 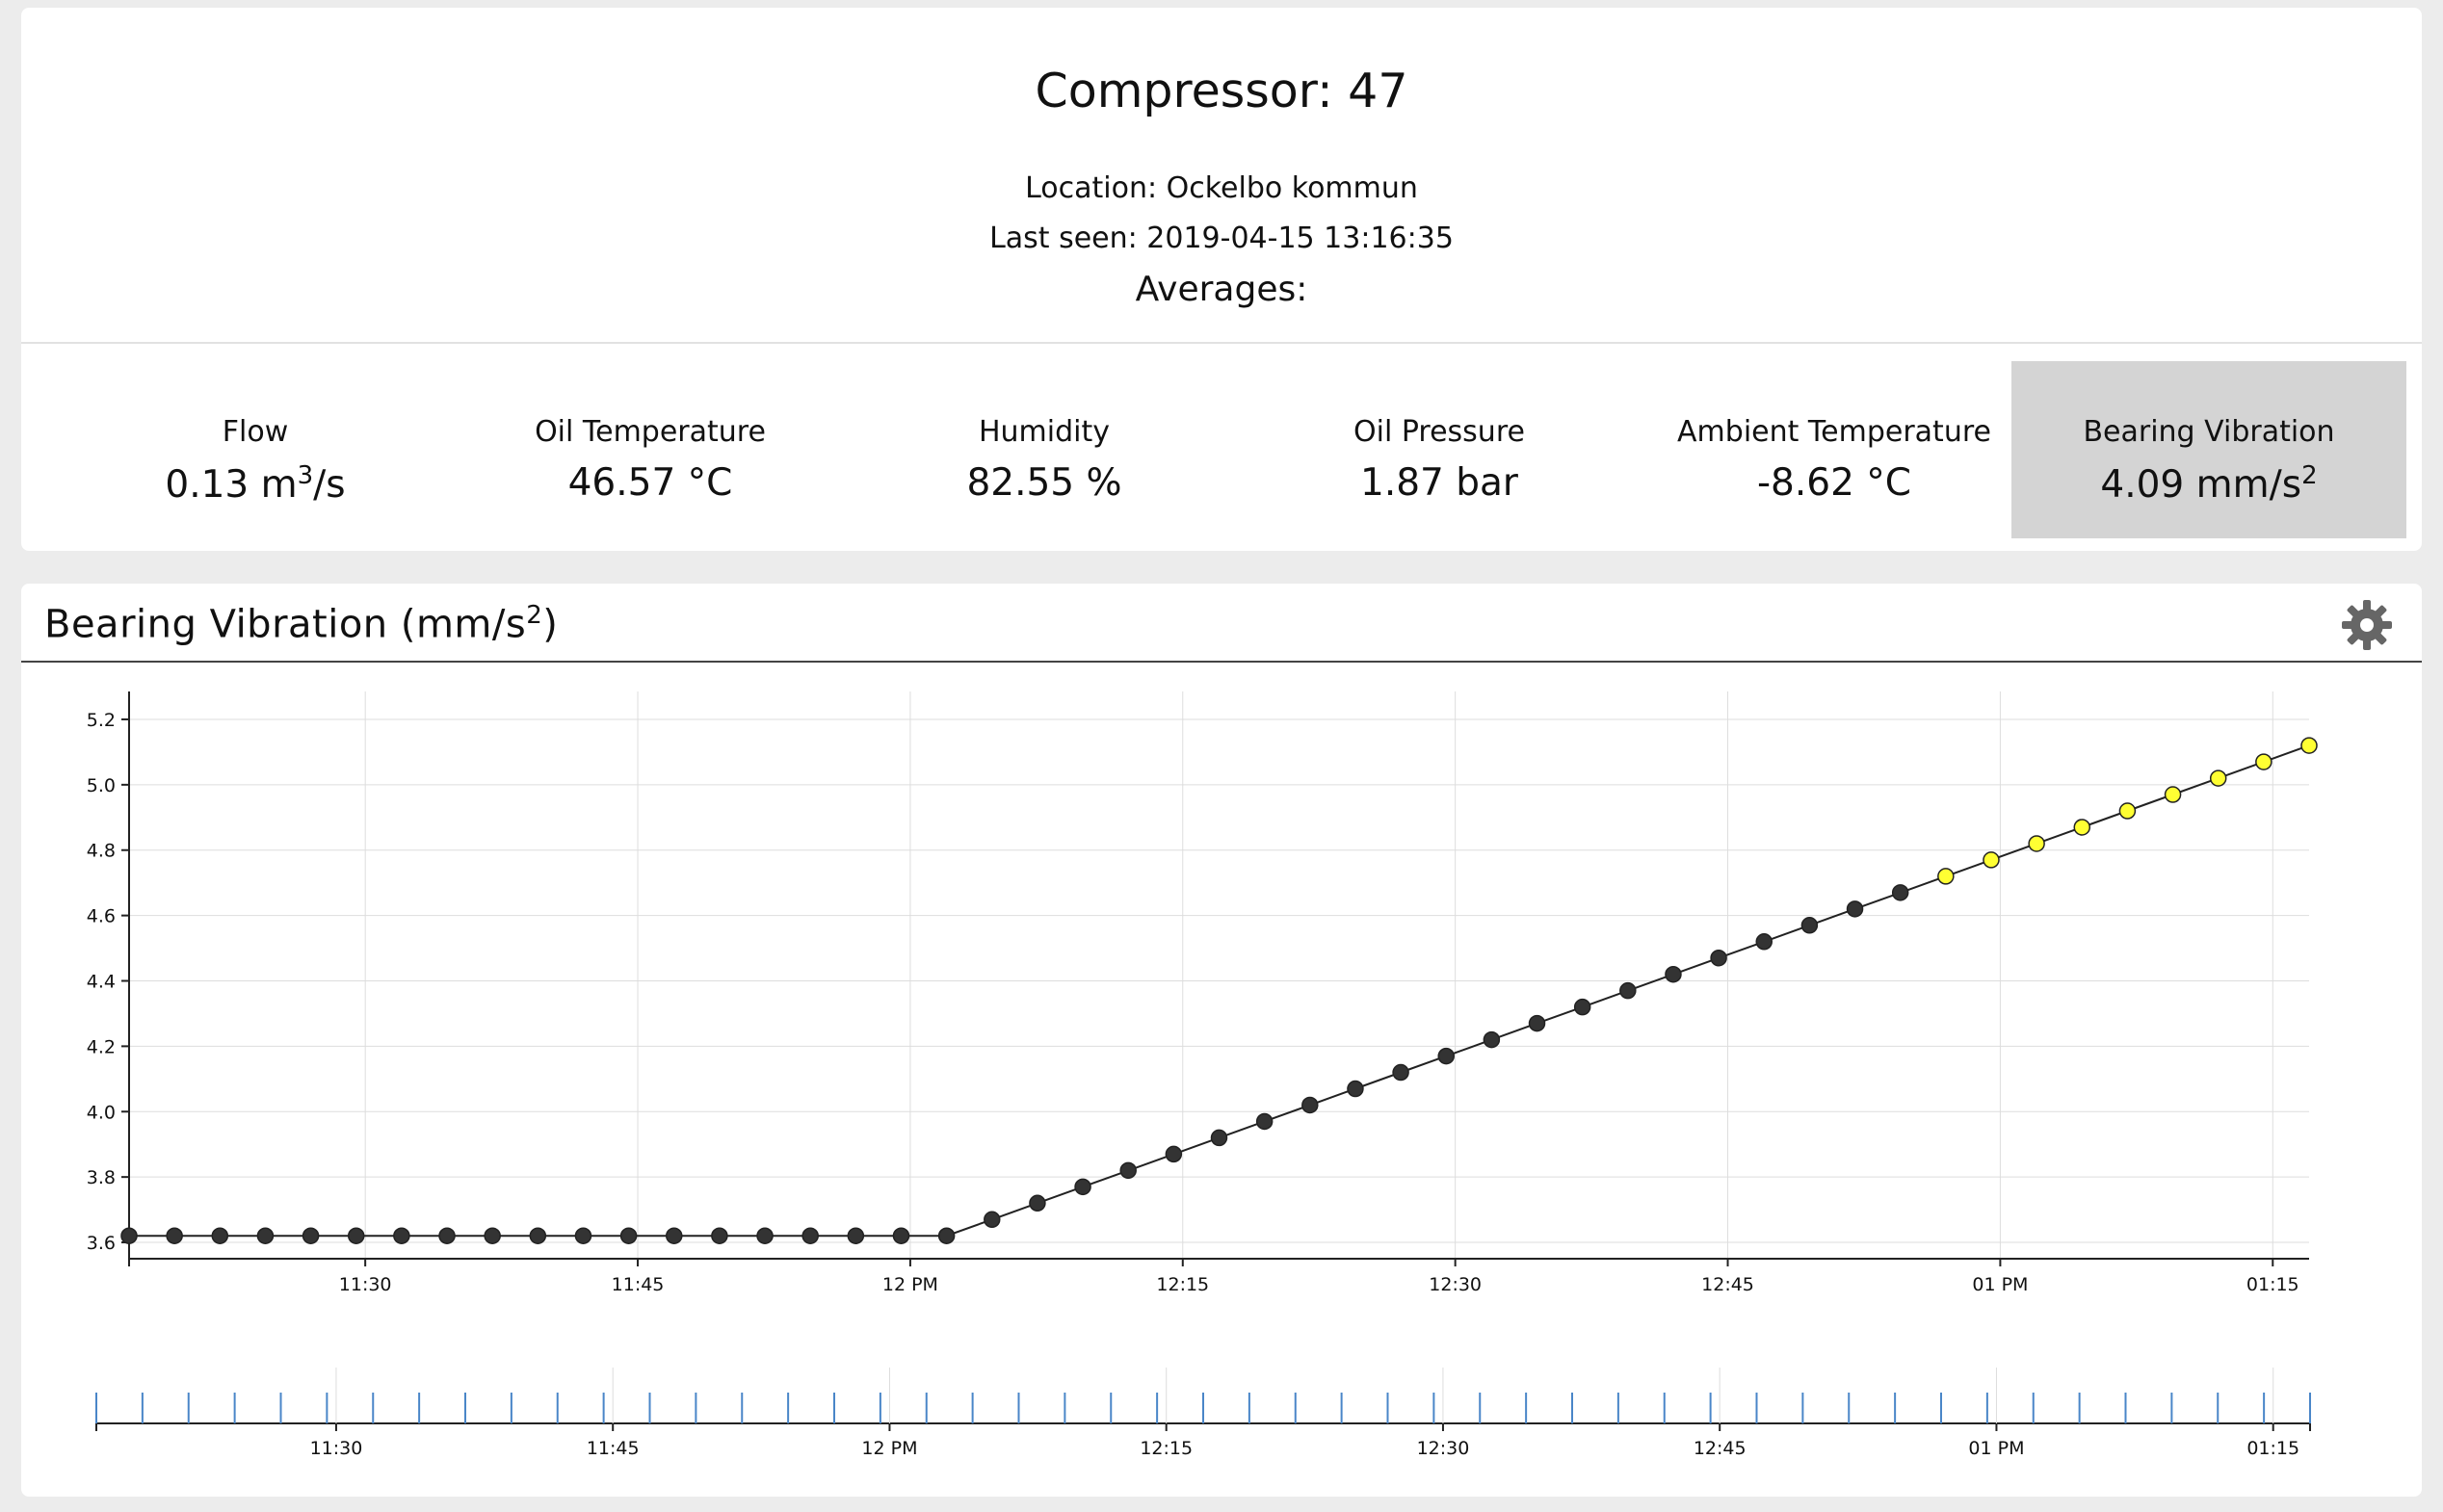 I want to click on metric-bearing-vibration: Bearing Vibration 4.09 mm/s2, so click(x=2208, y=449).